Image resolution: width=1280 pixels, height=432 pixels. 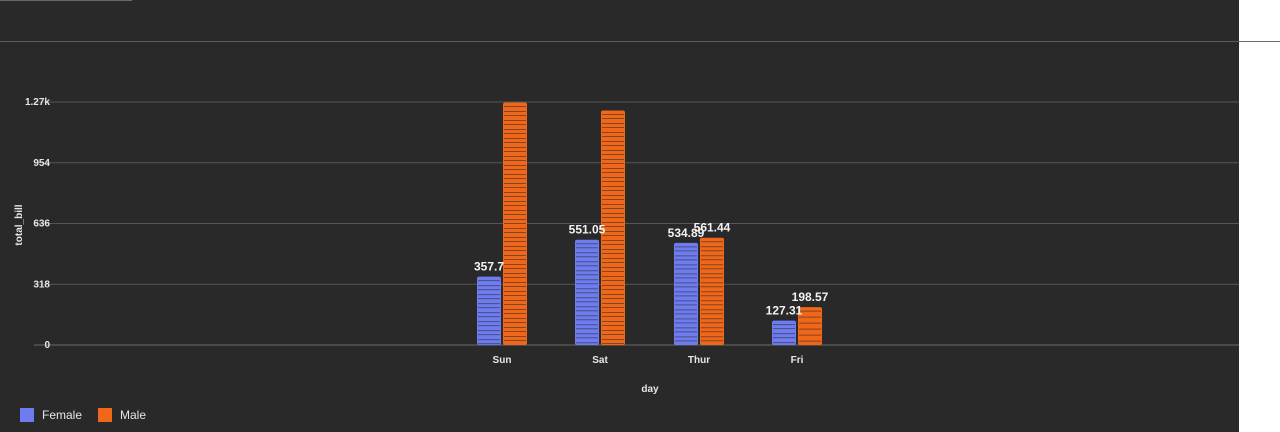 What do you see at coordinates (1259, 41) in the screenshot?
I see `outer-divider` at bounding box center [1259, 41].